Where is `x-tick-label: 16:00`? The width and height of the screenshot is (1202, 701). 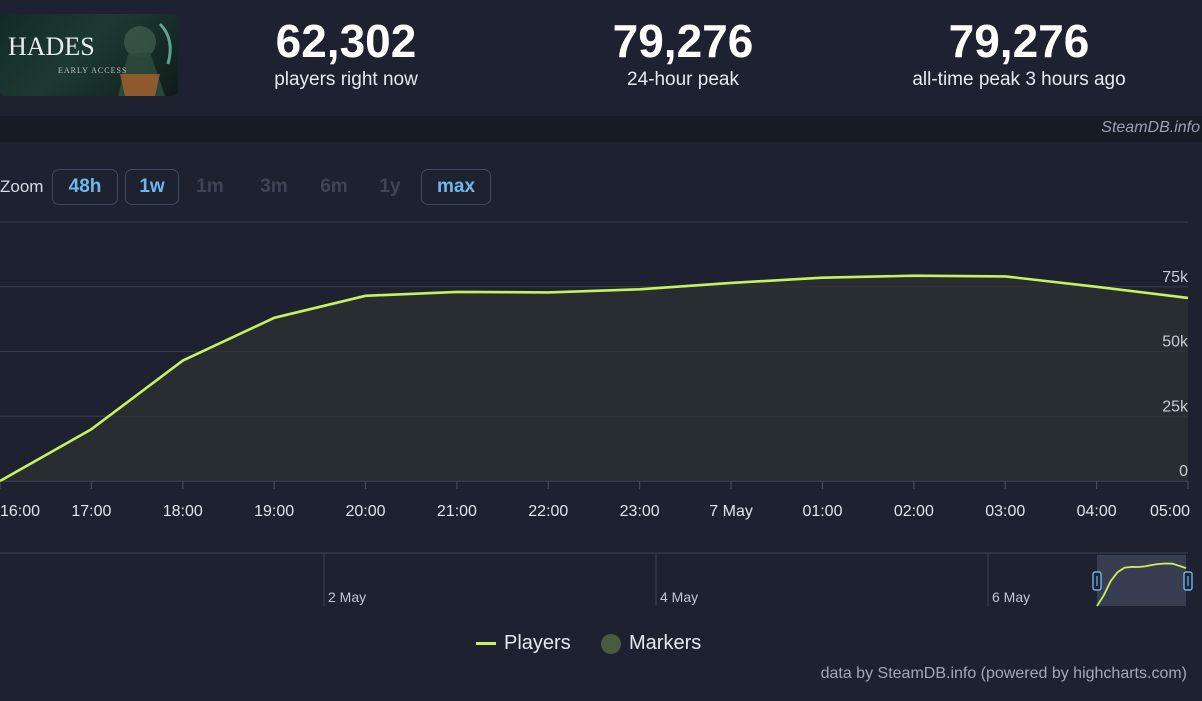 x-tick-label: 16:00 is located at coordinates (20, 511).